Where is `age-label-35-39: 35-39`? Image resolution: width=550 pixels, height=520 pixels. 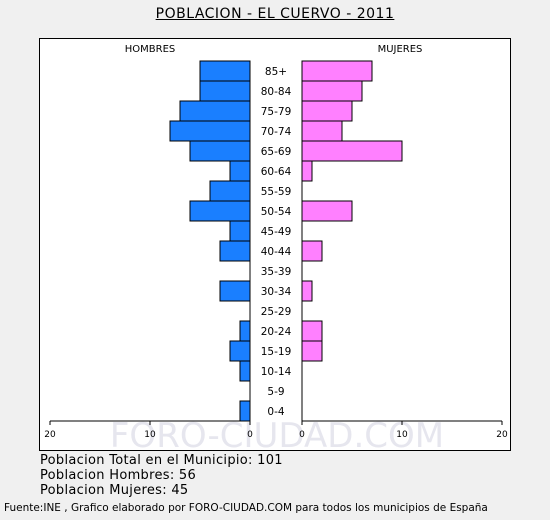
age-label-35-39: 35-39 is located at coordinates (276, 272).